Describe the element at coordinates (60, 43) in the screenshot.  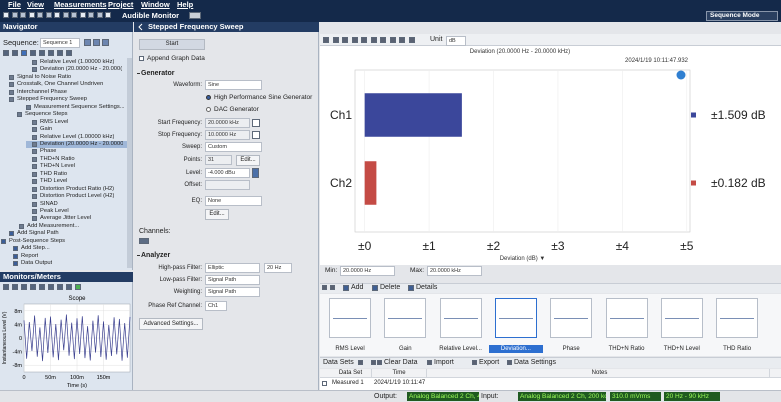
I see `sequence-dropdown: Sequence 1` at that location.